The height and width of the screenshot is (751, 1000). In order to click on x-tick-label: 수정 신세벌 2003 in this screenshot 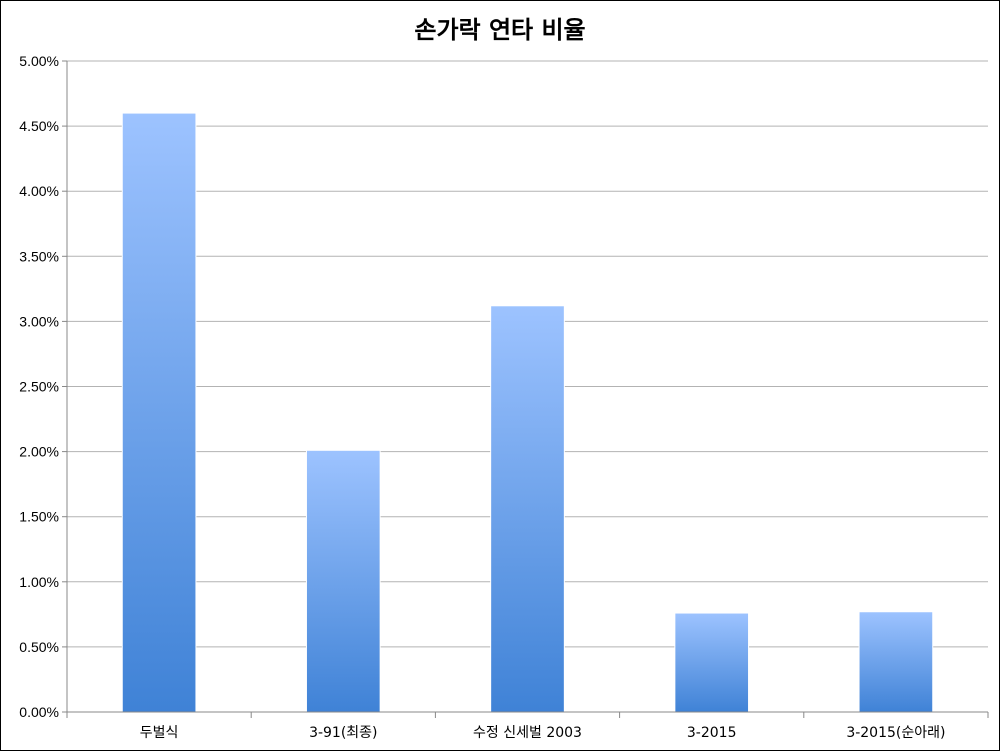, I will do `click(527, 733)`.